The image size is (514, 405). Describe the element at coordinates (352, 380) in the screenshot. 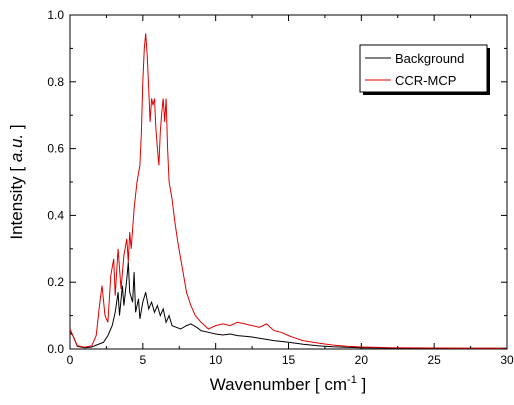

I see `x-axis-title-superscript: -1` at that location.